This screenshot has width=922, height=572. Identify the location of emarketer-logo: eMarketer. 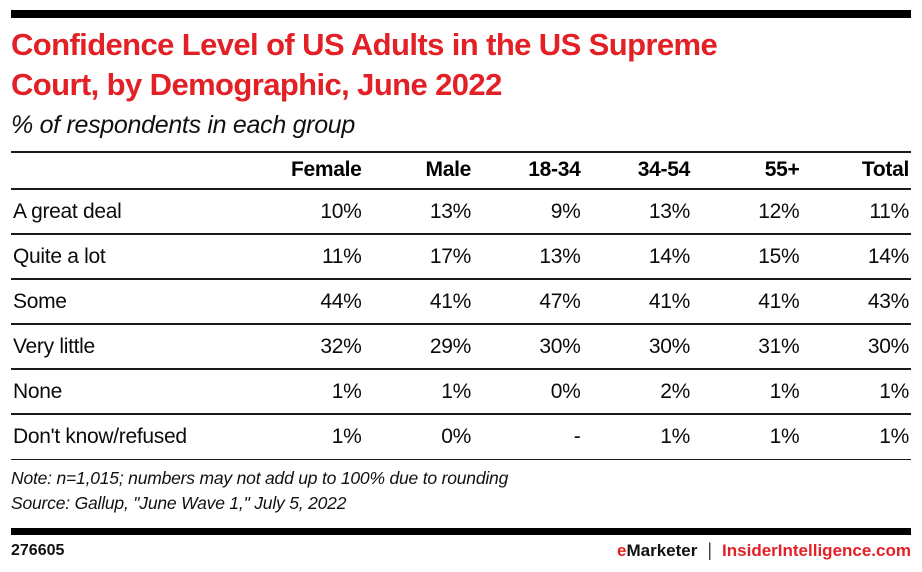
(657, 551).